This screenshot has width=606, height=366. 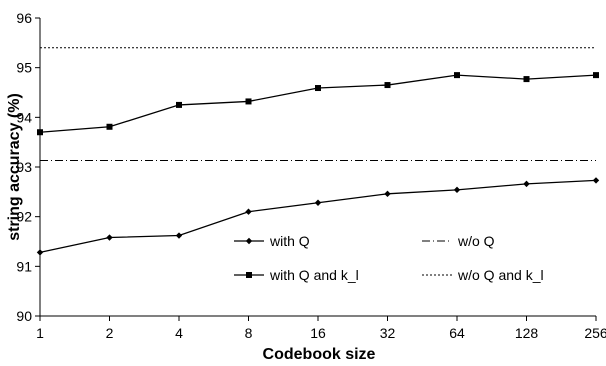 What do you see at coordinates (179, 333) in the screenshot?
I see `x-tick-label: 4` at bounding box center [179, 333].